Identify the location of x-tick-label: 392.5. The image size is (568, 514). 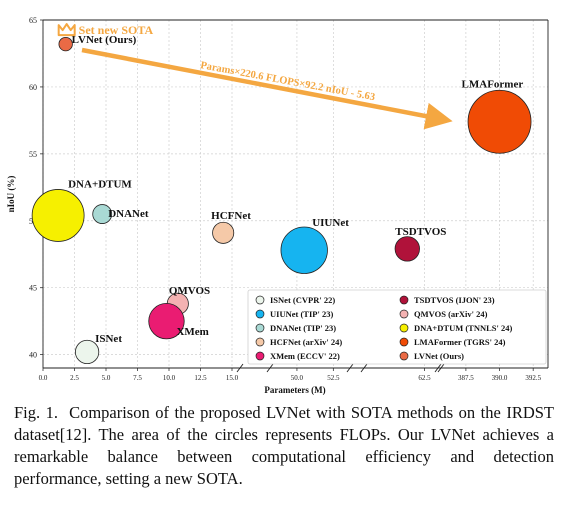
(533, 378).